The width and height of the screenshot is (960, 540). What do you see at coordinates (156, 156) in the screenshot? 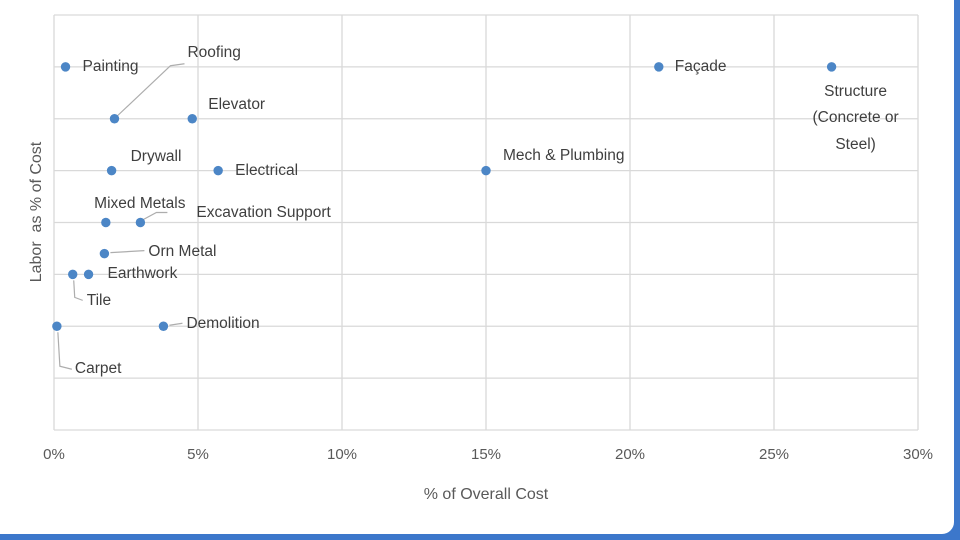
I see `point-label: Drywall` at bounding box center [156, 156].